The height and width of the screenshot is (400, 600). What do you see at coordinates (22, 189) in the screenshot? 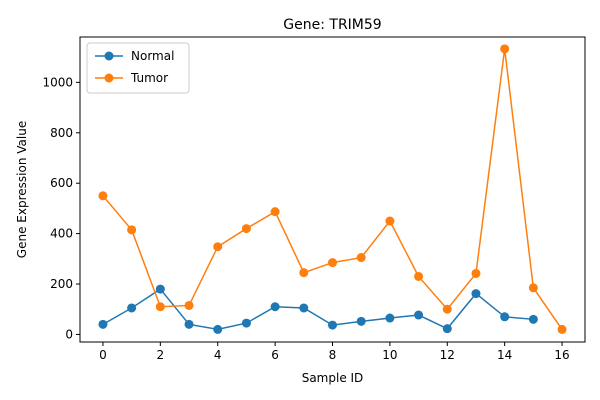
I see `y-axis-title: Gene Expression Value` at bounding box center [22, 189].